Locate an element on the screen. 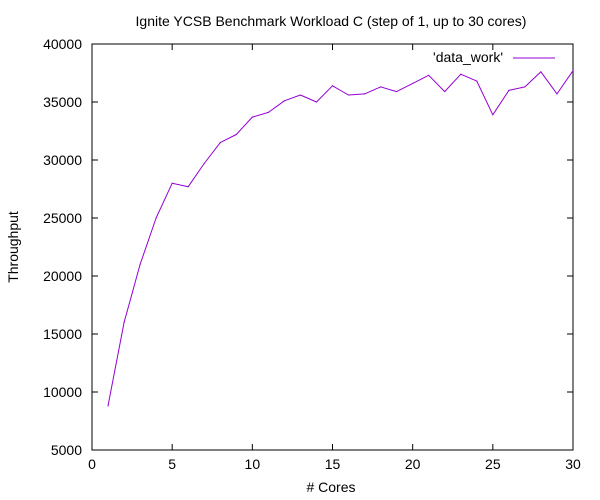 The image size is (600, 500). x-tick-label: 15 is located at coordinates (333, 464).